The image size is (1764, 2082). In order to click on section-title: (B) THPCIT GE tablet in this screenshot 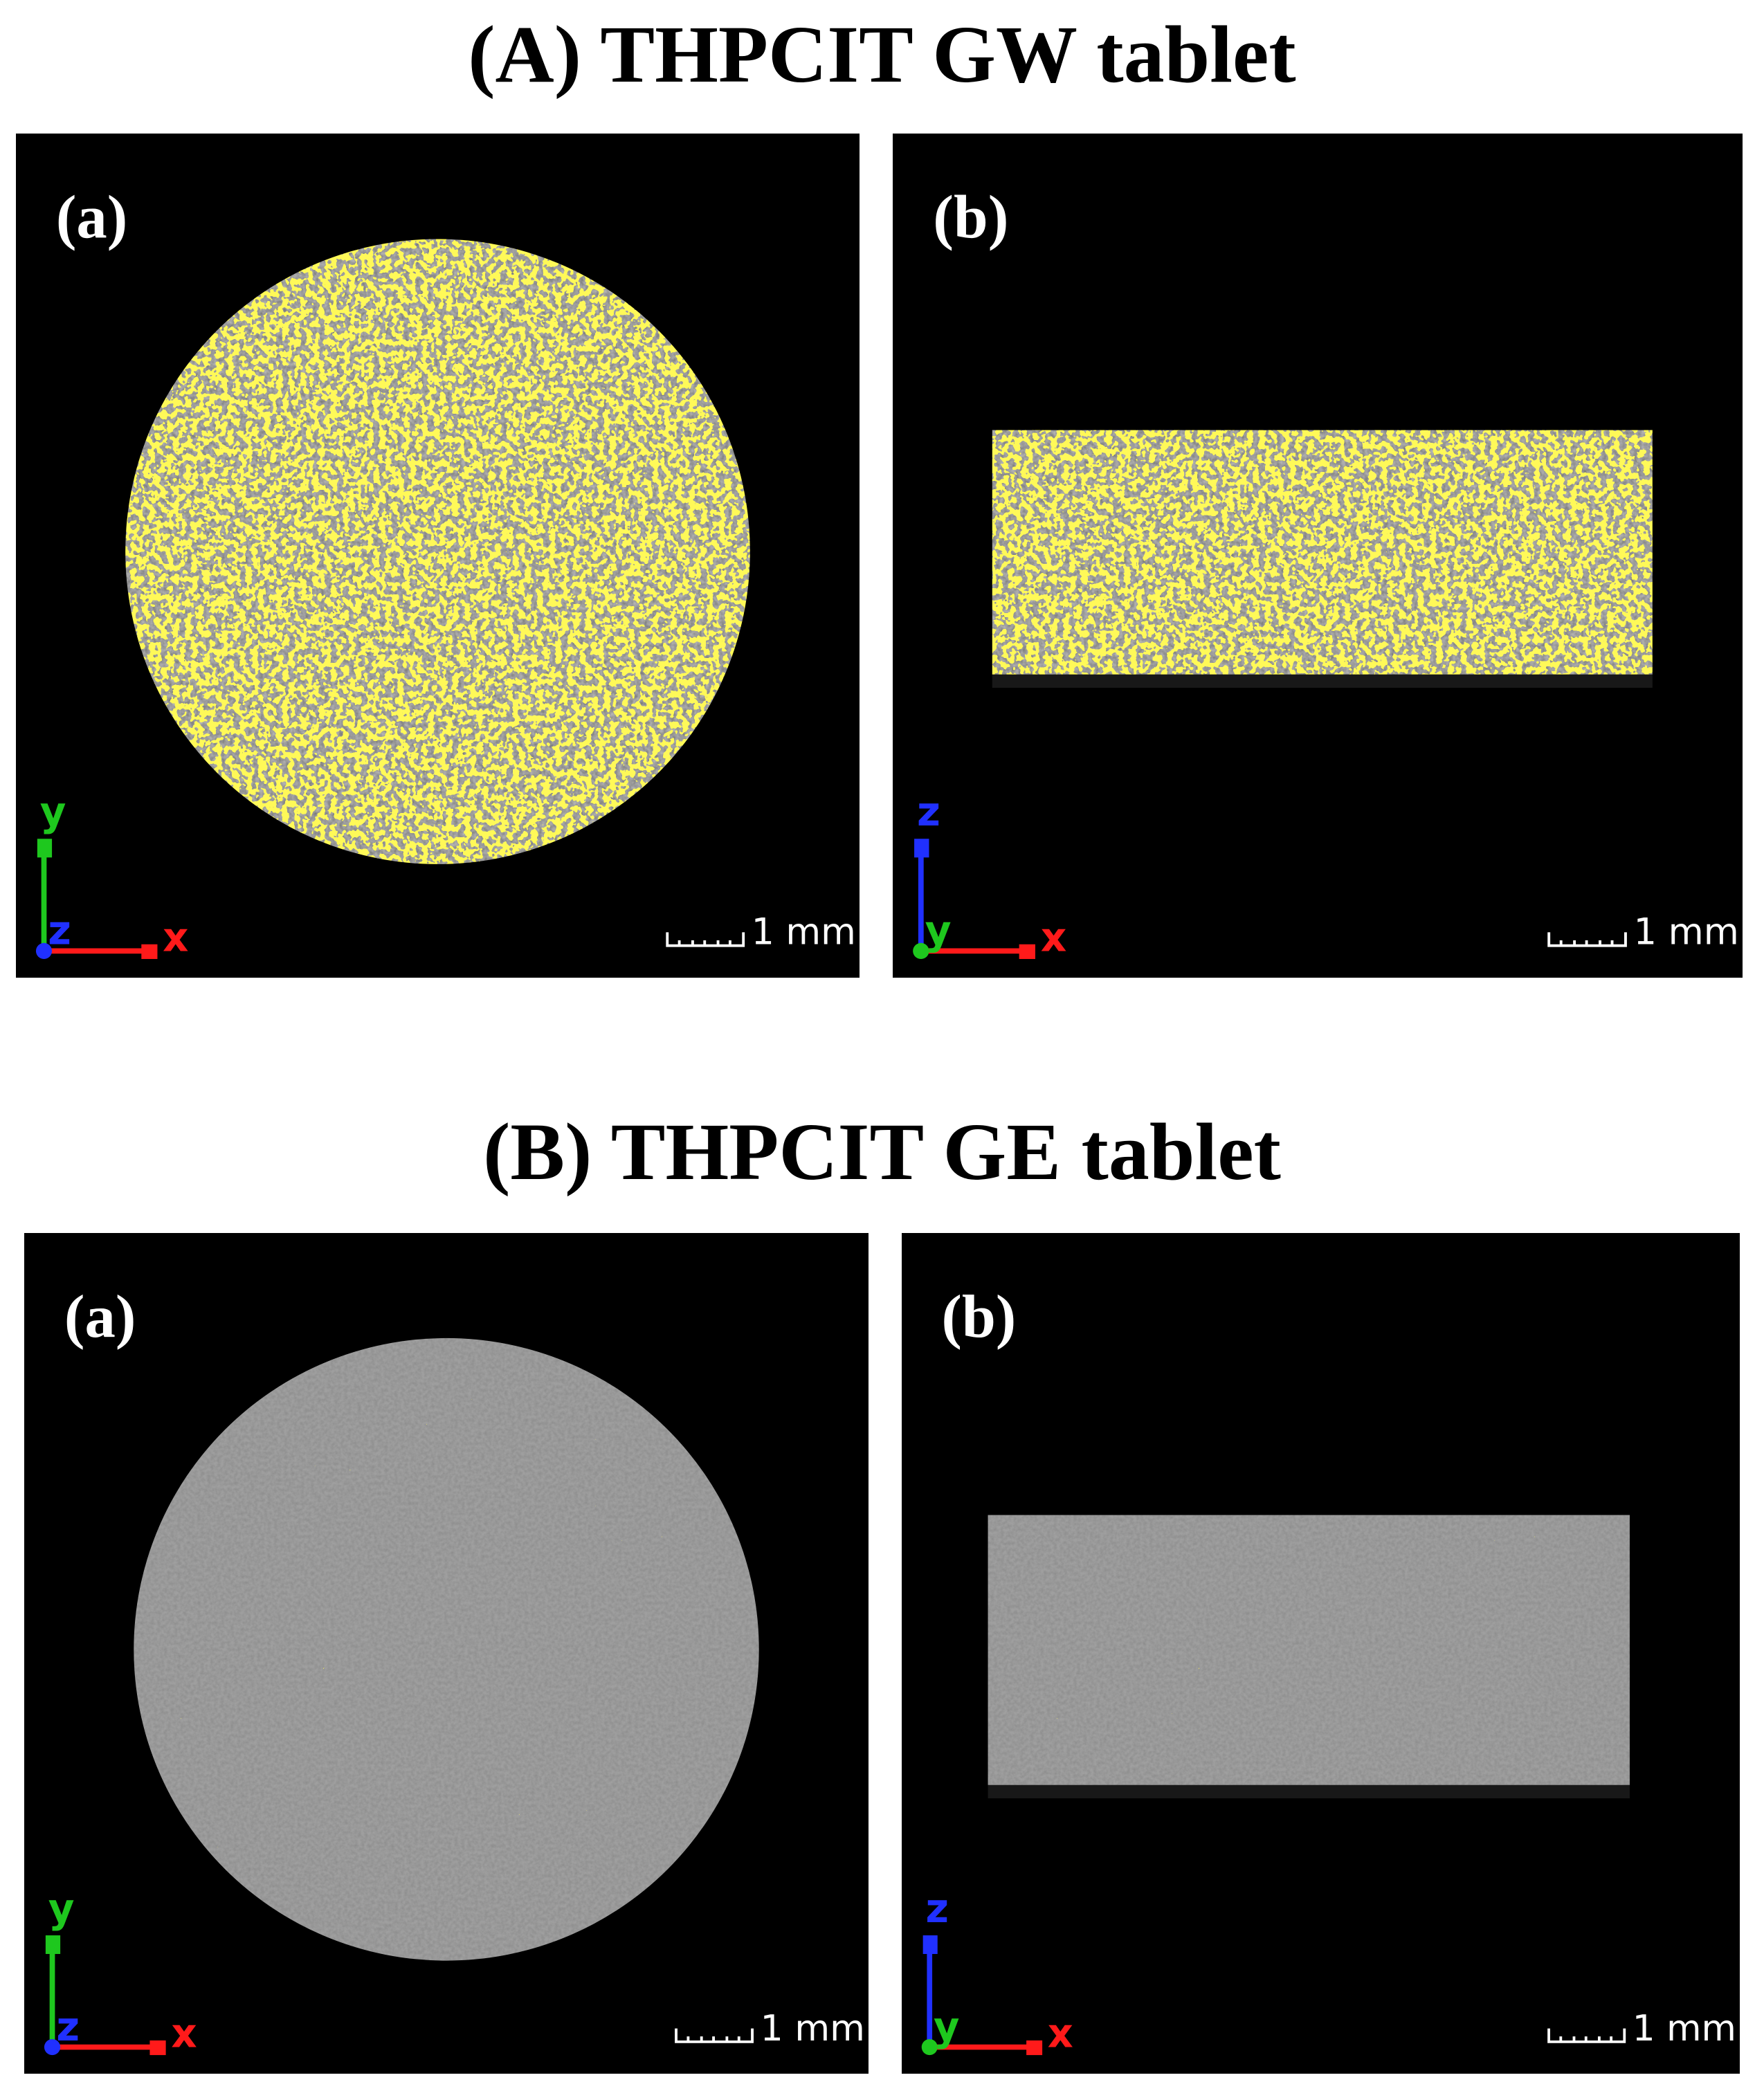, I will do `click(882, 1151)`.